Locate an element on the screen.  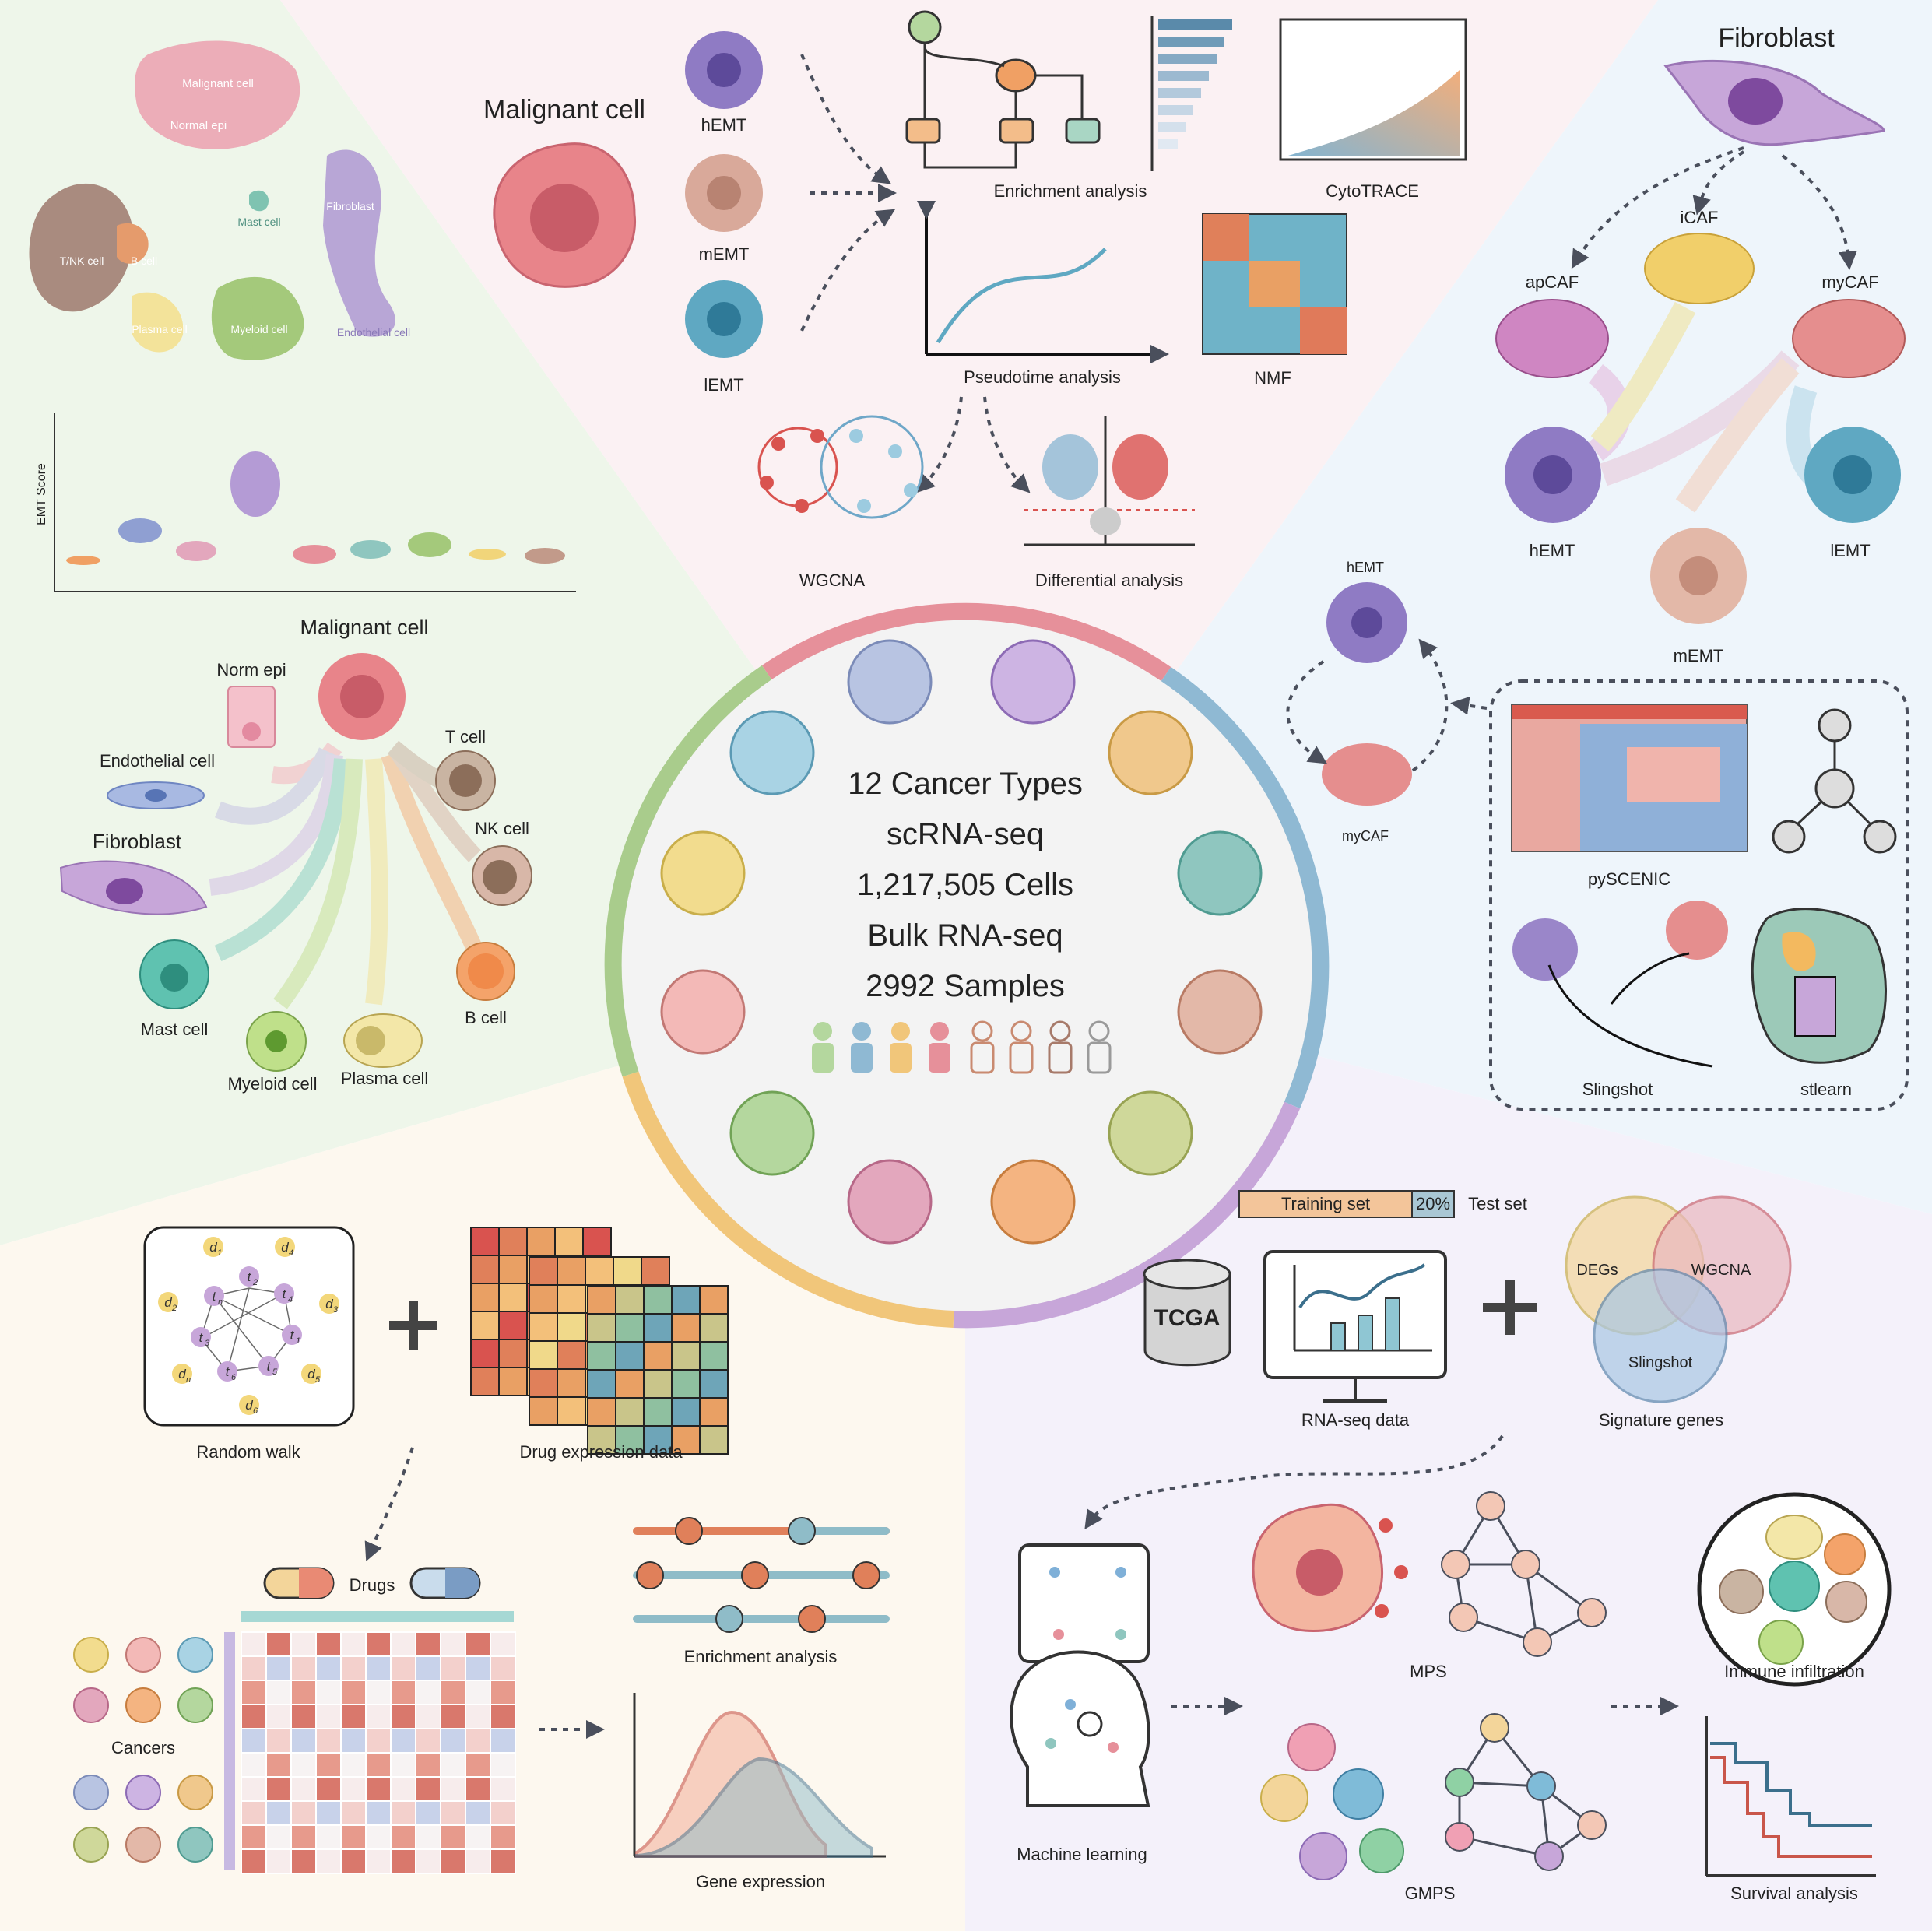
svg-text: 5 is located at coordinates (318, 1380).